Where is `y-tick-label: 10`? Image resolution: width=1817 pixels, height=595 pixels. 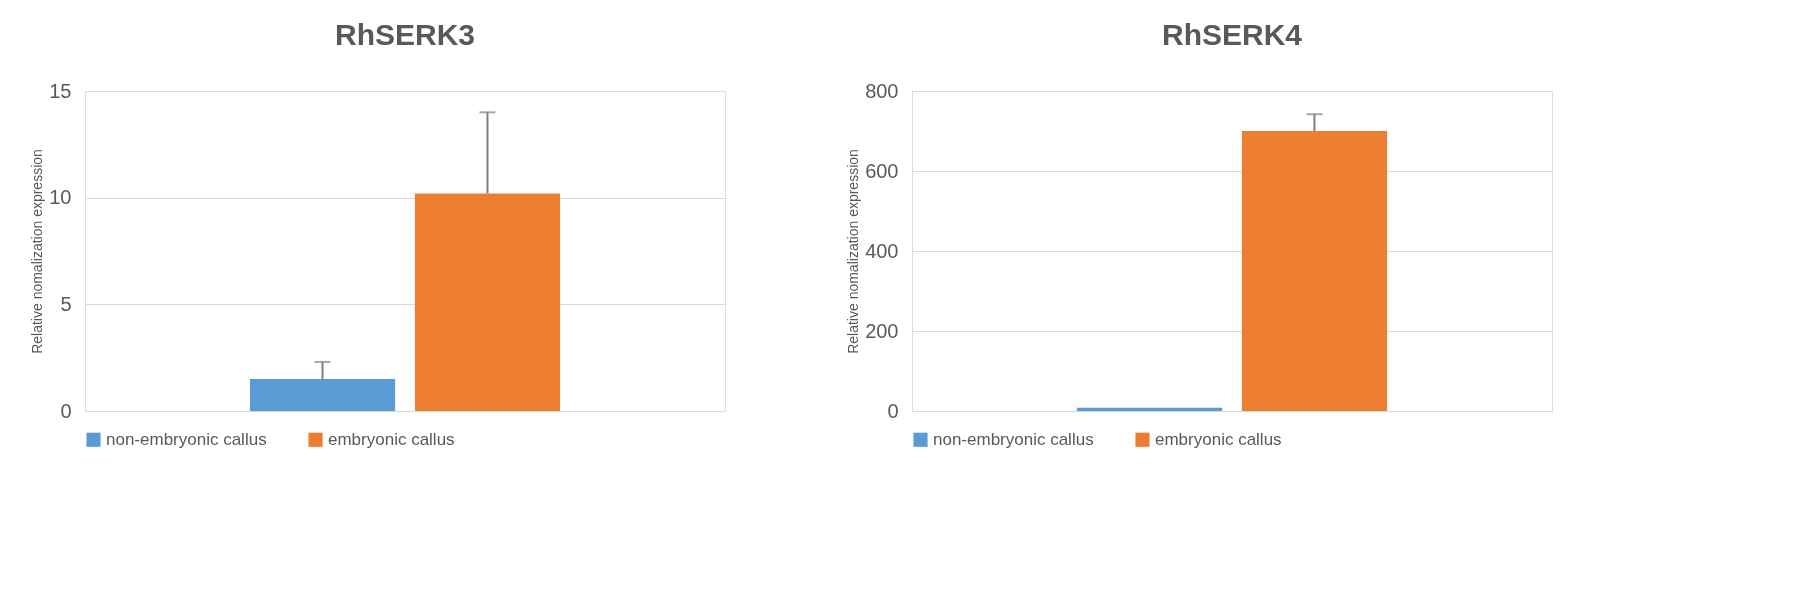
y-tick-label: 10 is located at coordinates (60, 197).